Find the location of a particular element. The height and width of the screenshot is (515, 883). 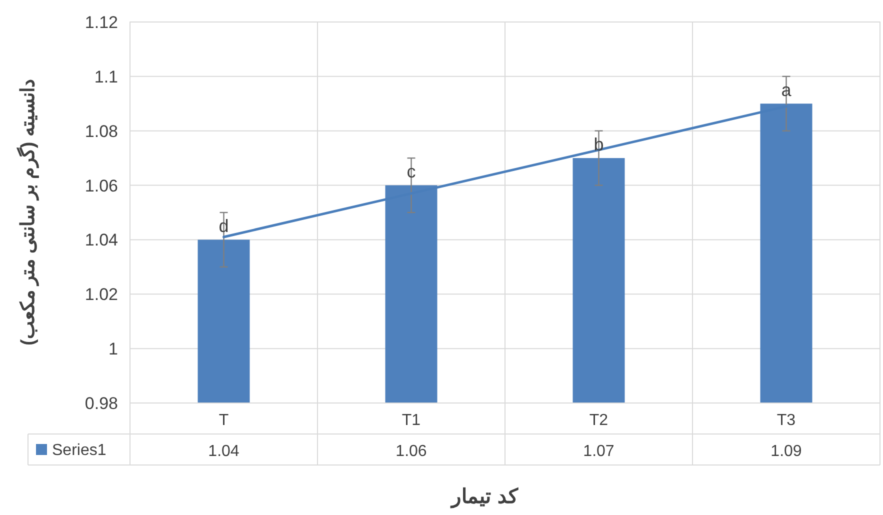

y-tick-label: 1.12 is located at coordinates (101, 22).